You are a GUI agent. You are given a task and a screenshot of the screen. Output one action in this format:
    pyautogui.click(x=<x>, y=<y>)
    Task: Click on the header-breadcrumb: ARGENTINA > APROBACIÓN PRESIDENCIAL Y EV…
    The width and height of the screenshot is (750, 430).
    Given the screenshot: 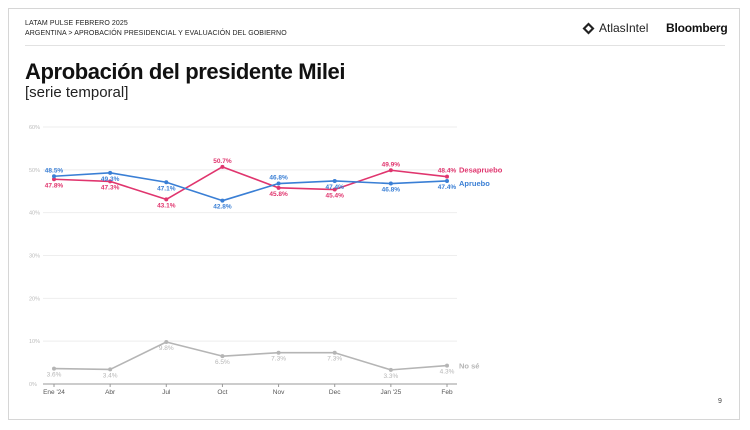 What is the action you would take?
    pyautogui.click(x=156, y=33)
    